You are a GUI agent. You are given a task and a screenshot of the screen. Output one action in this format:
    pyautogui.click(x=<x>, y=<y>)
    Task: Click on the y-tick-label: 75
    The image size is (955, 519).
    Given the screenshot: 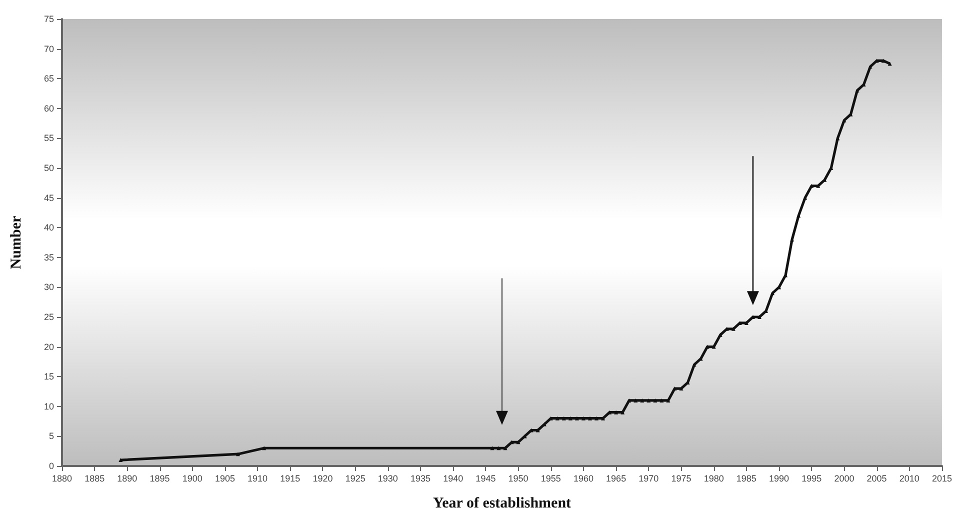 What is the action you would take?
    pyautogui.click(x=49, y=19)
    